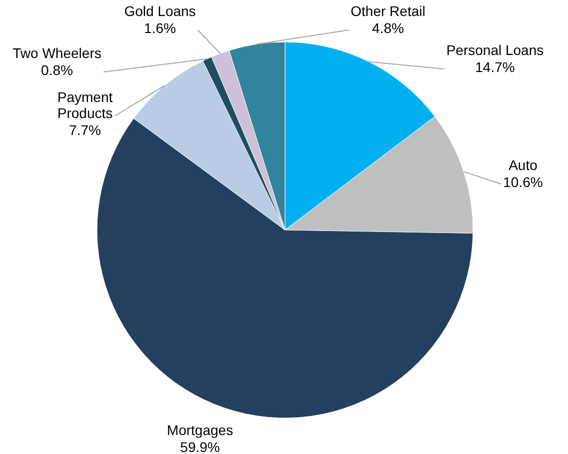  I want to click on data-label: 14.7%, so click(495, 67).